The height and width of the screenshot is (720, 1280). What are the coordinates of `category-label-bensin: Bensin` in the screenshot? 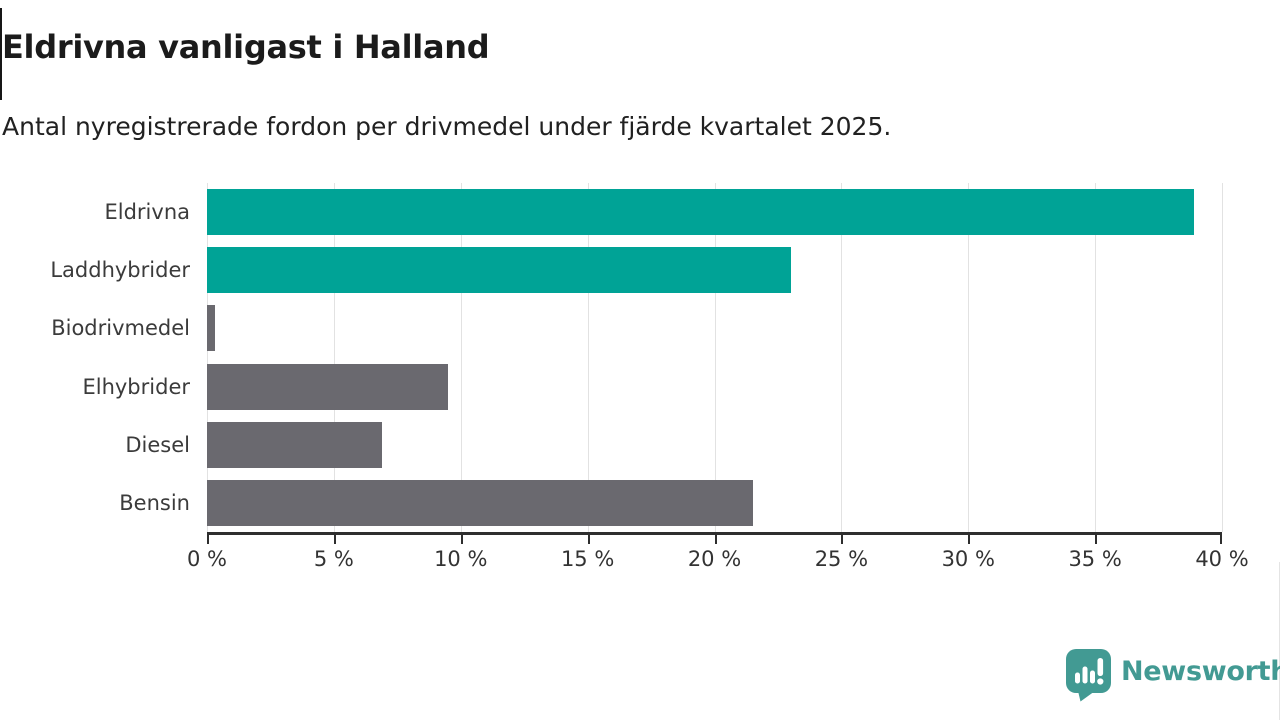 It's located at (154, 502).